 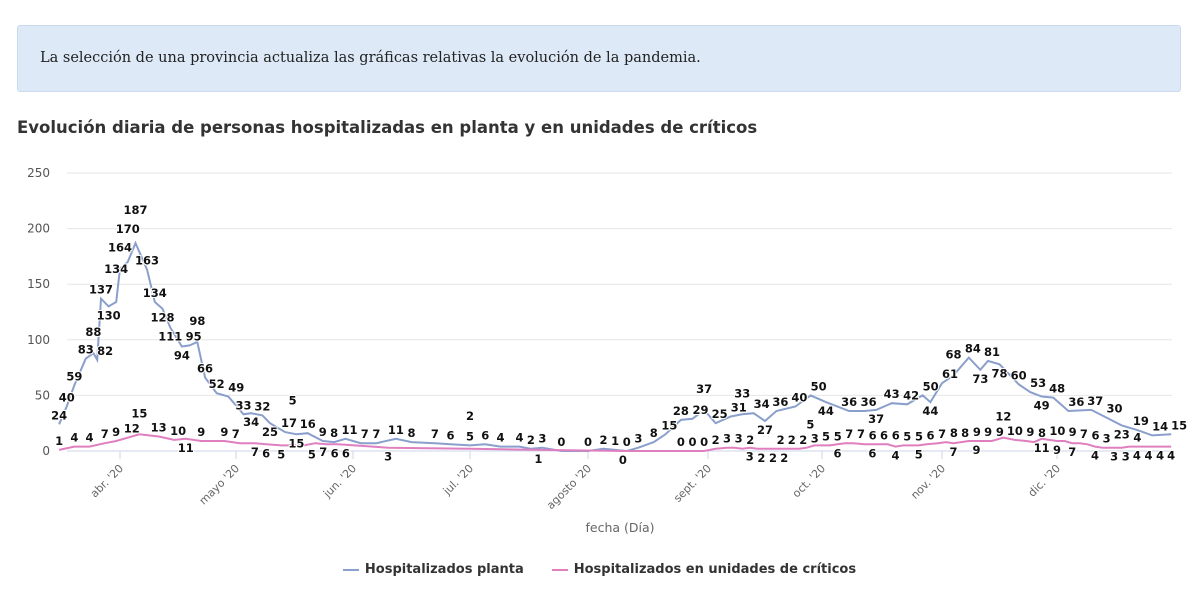 I want to click on data-label: 44, so click(x=930, y=411).